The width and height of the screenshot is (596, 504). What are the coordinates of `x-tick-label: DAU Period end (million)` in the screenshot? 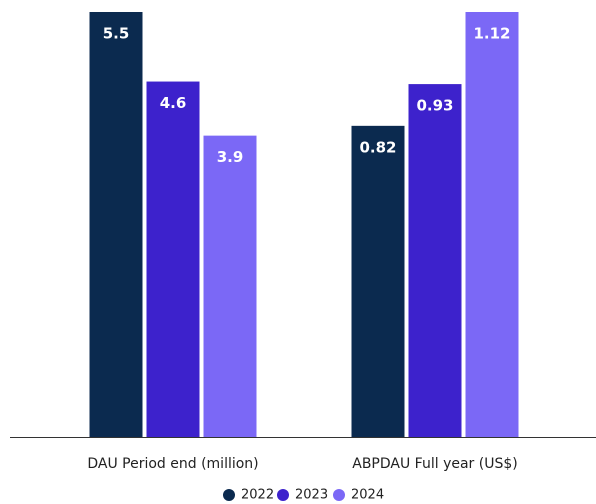 It's located at (172, 464).